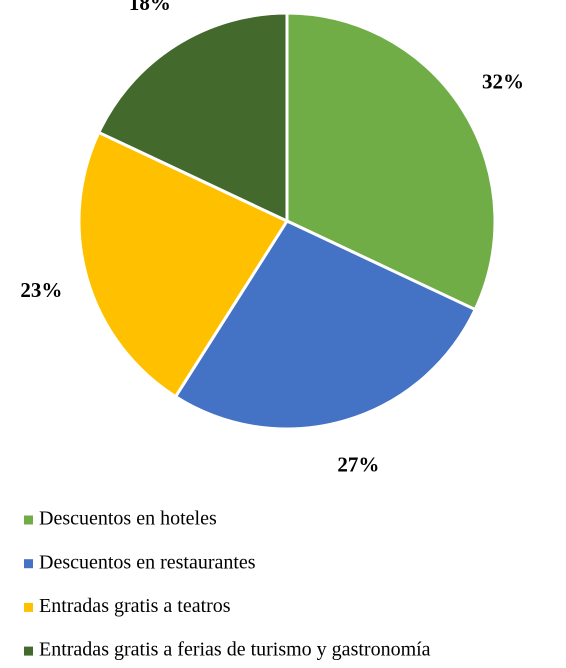  I want to click on legend-label: Entradas gratis a teatros, so click(135, 606).